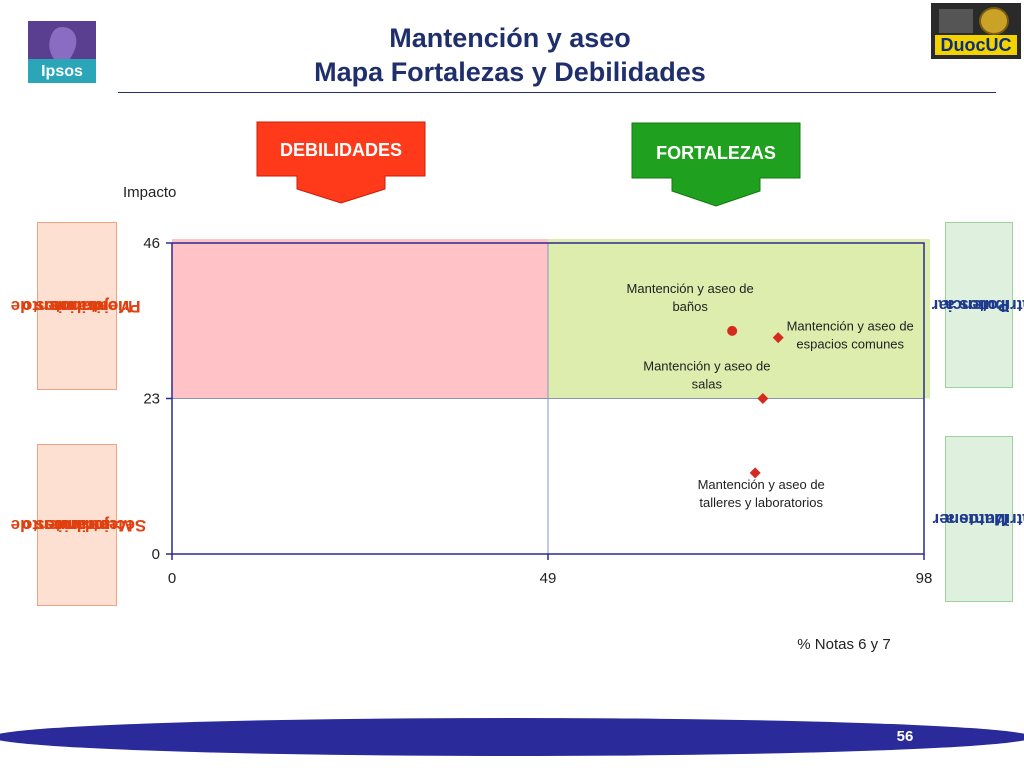 The image size is (1024, 768). What do you see at coordinates (956, 21) in the screenshot?
I see `duoc-building-icon` at bounding box center [956, 21].